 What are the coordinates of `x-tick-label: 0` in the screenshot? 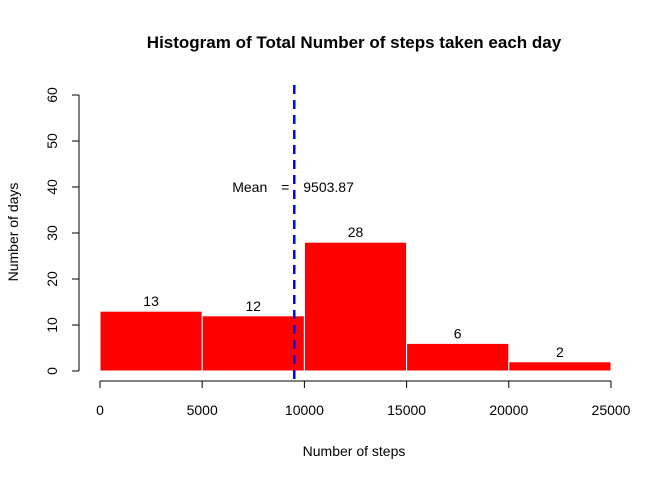 It's located at (100, 410).